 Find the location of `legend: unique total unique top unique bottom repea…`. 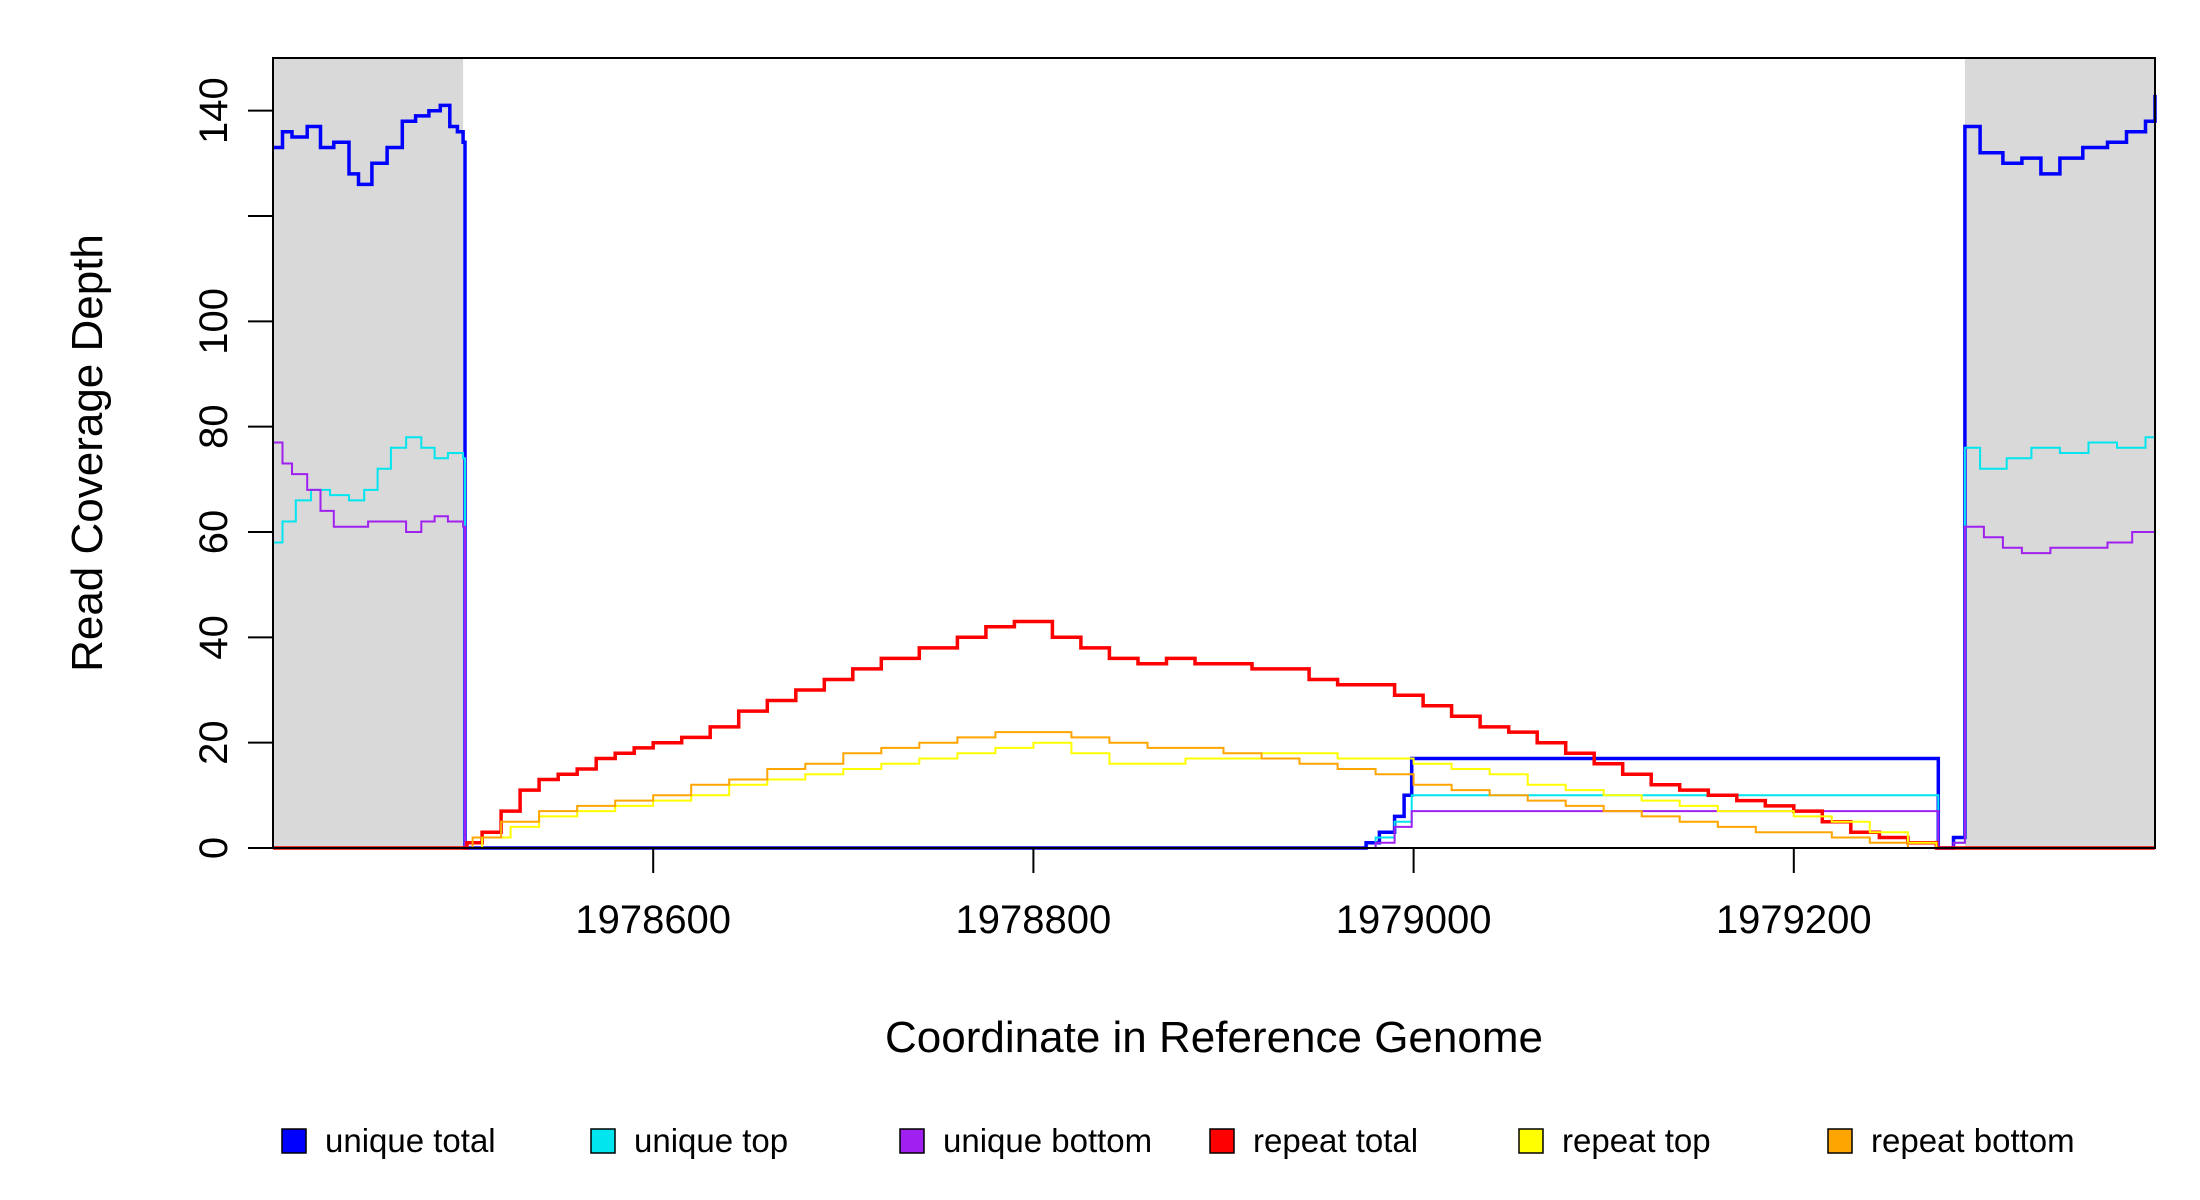

legend: unique total unique top unique bottom repea… is located at coordinates (1178, 1140).